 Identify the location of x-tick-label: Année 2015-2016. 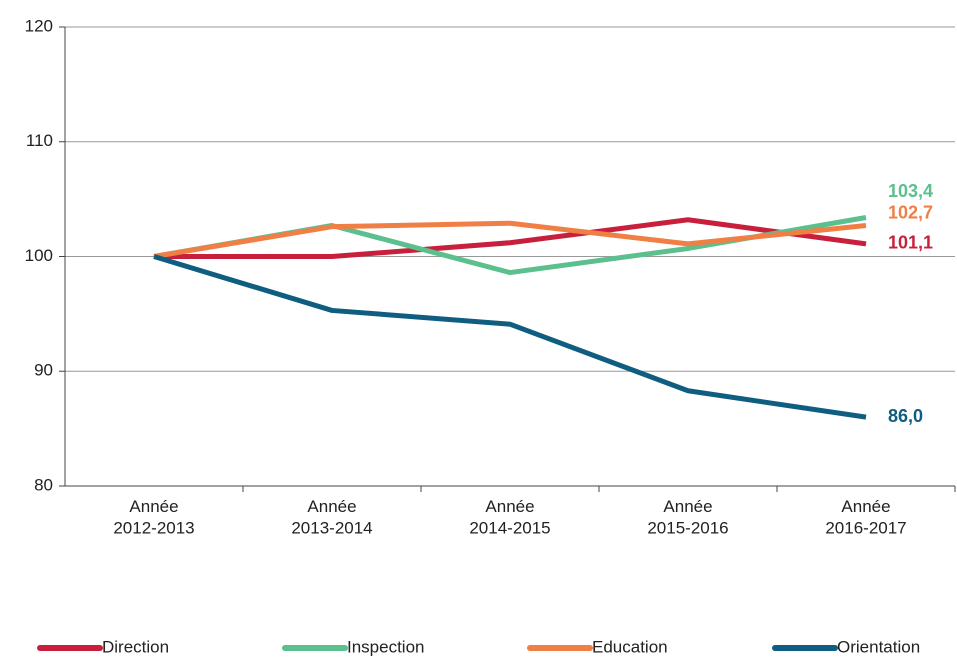
(687, 517).